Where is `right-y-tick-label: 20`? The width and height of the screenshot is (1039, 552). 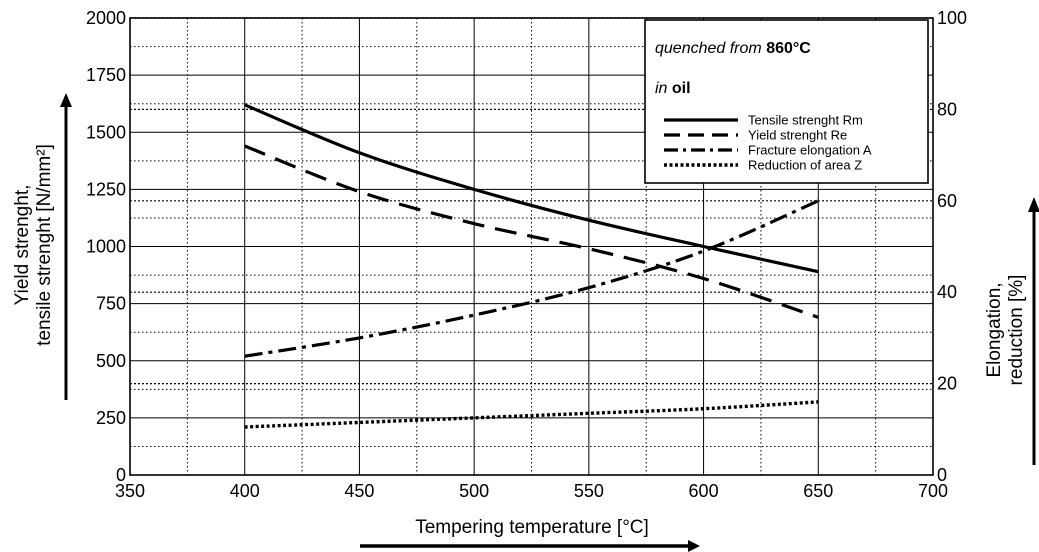 right-y-tick-label: 20 is located at coordinates (947, 384).